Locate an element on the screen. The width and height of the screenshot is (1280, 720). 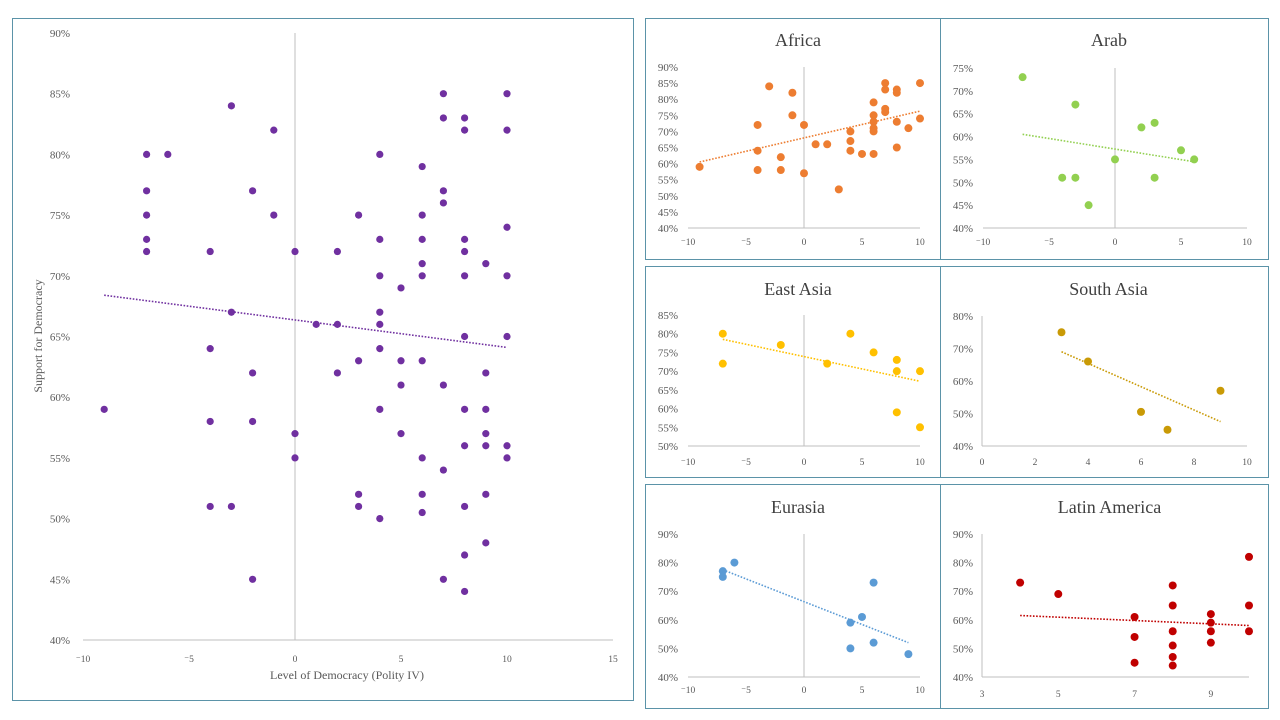
africa-y-tick-label: 40% is located at coordinates (668, 229).